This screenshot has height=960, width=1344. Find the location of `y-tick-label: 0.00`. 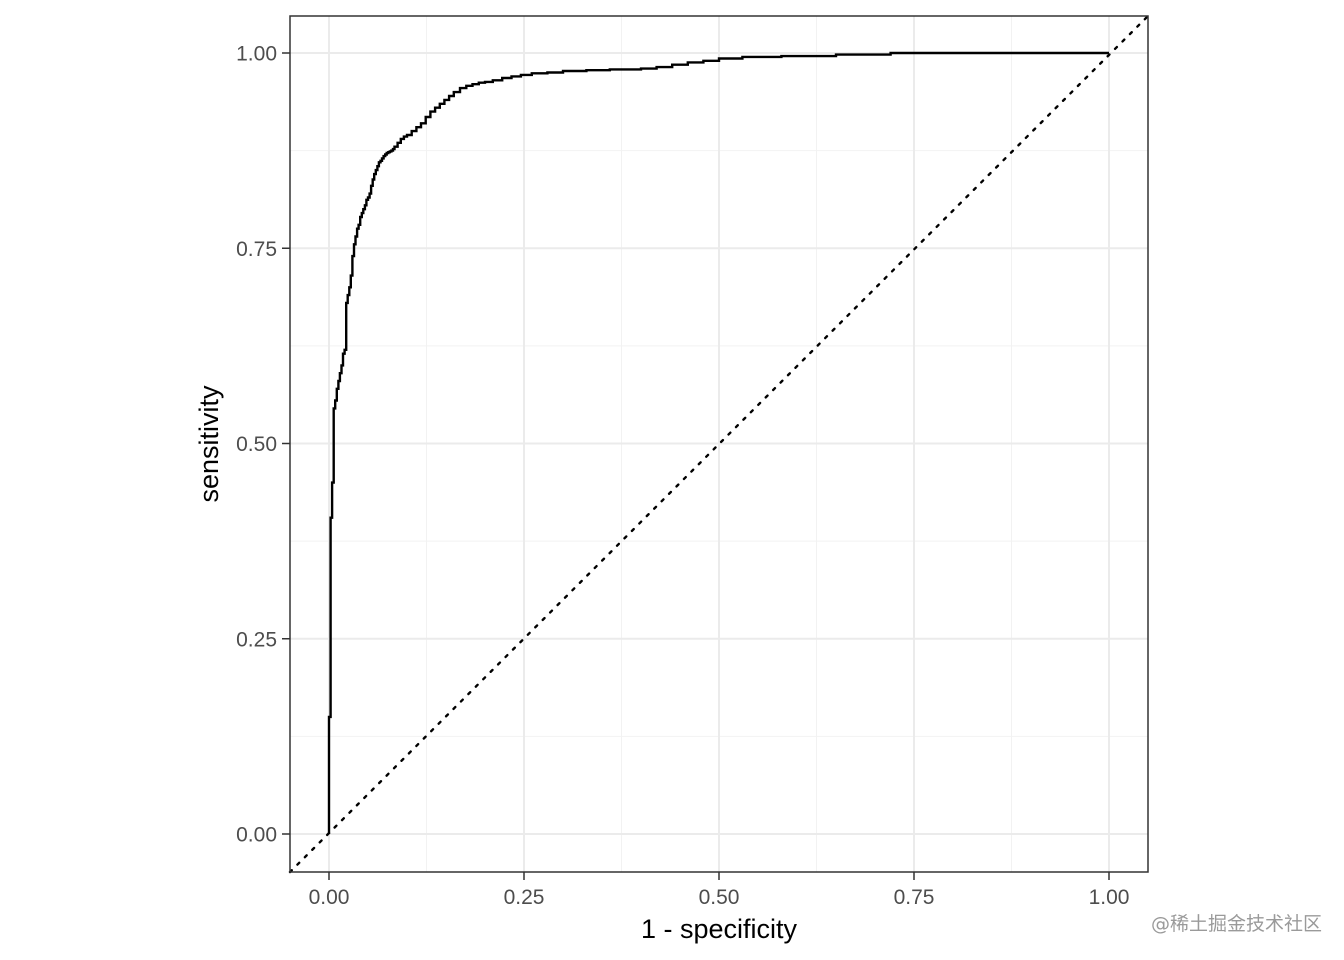

y-tick-label: 0.00 is located at coordinates (256, 835).